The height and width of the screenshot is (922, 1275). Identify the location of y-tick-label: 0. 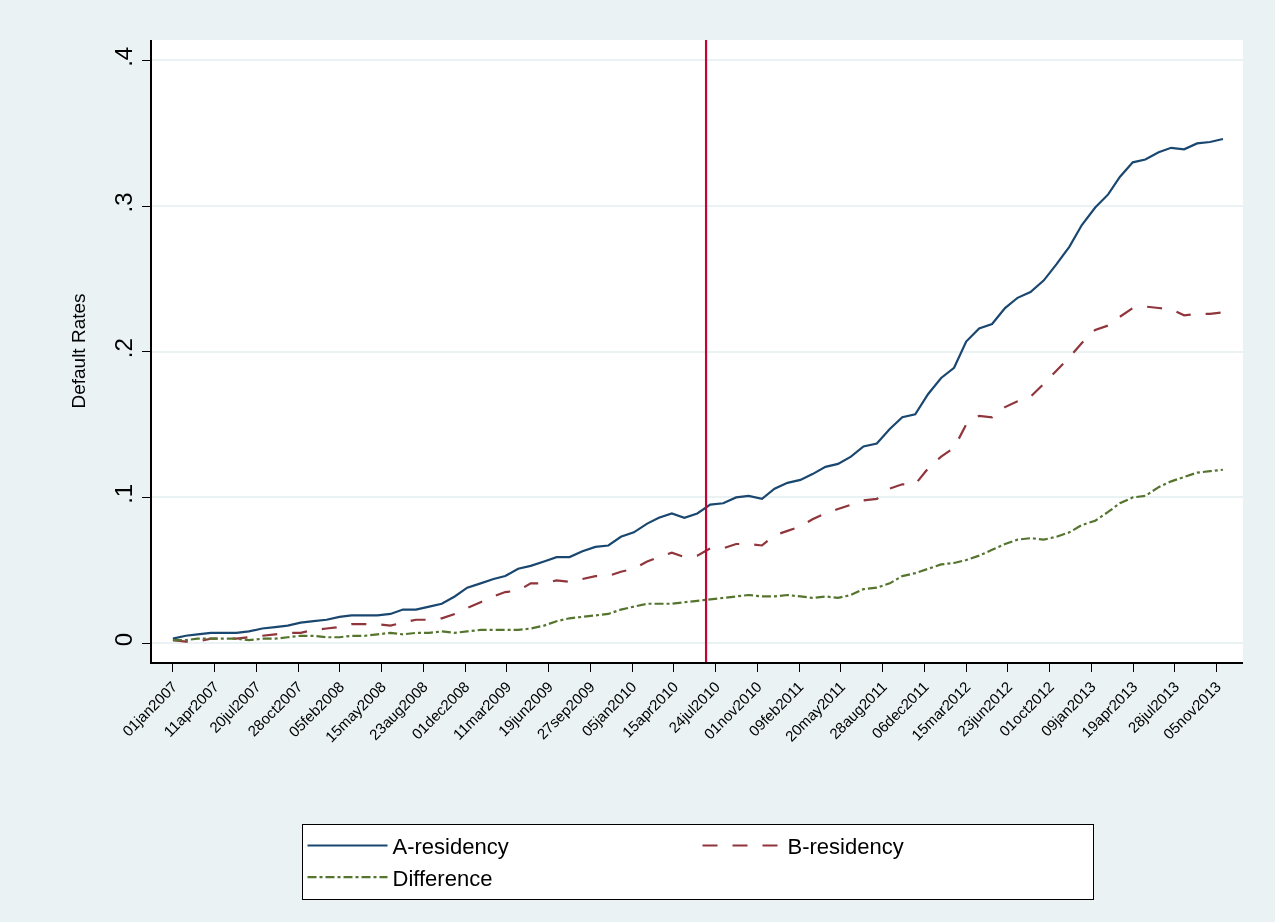
(124, 639).